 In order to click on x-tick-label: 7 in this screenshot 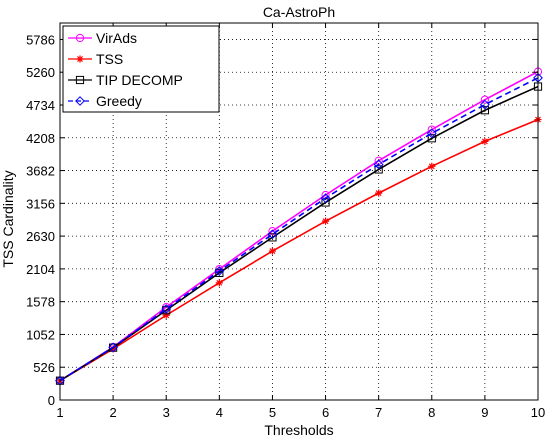, I will do `click(378, 412)`.